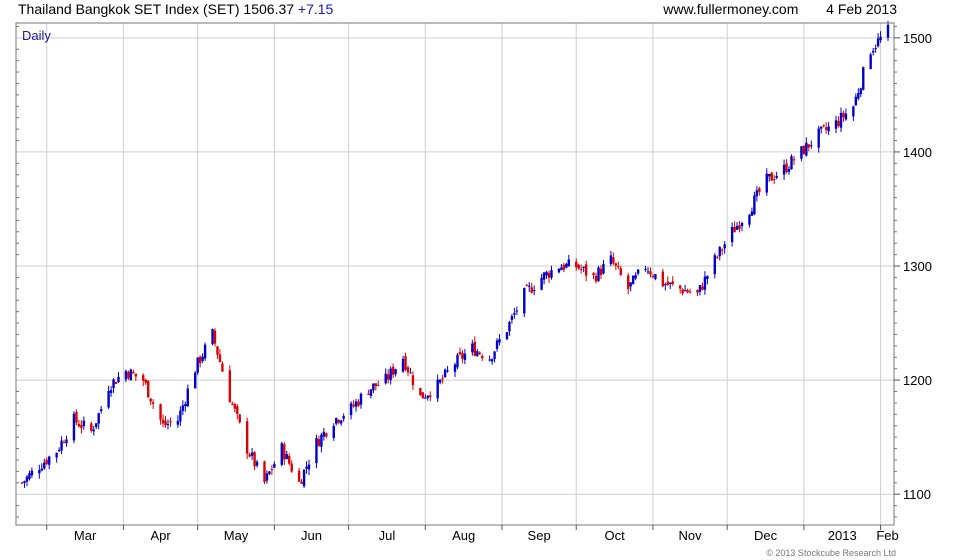  Describe the element at coordinates (269, 9) in the screenshot. I see `last-price: 1506.37` at that location.